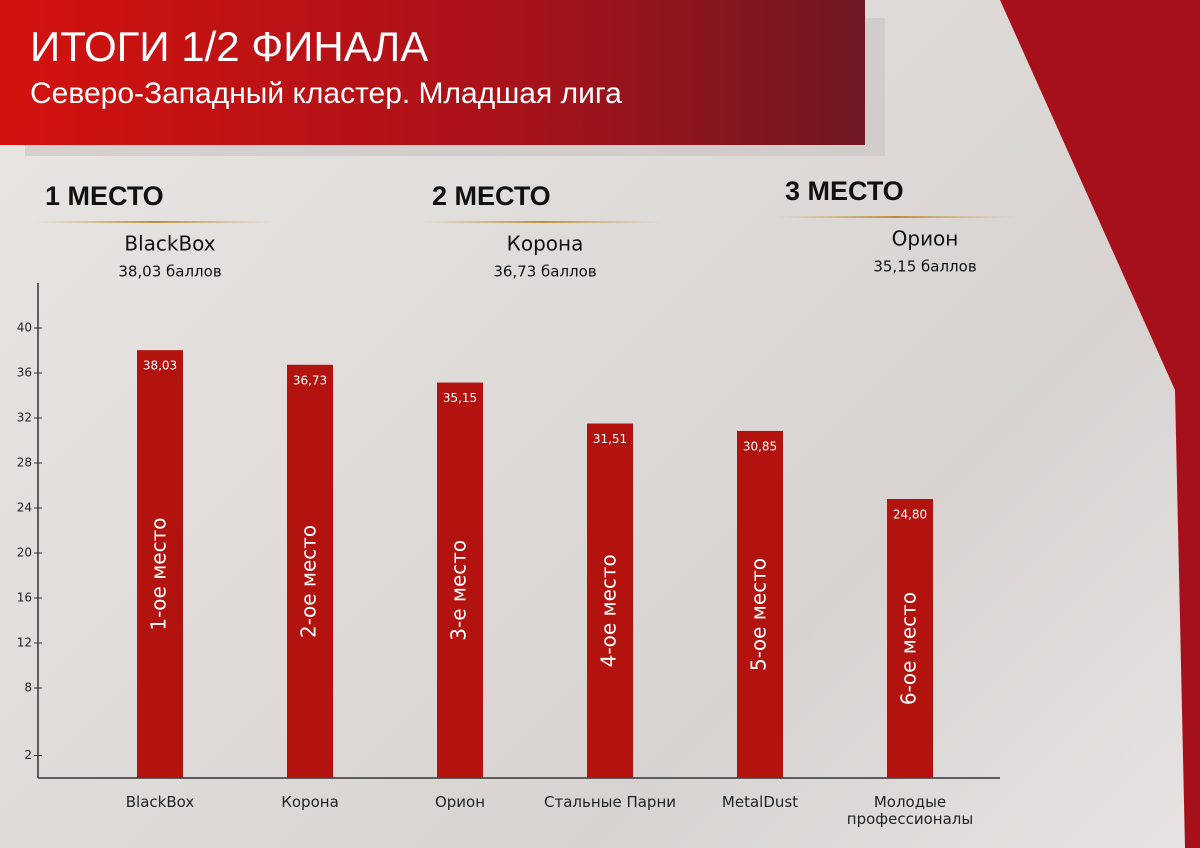 This screenshot has height=848, width=1200. Describe the element at coordinates (844, 191) in the screenshot. I see `place: 3 МЕСТО` at that location.